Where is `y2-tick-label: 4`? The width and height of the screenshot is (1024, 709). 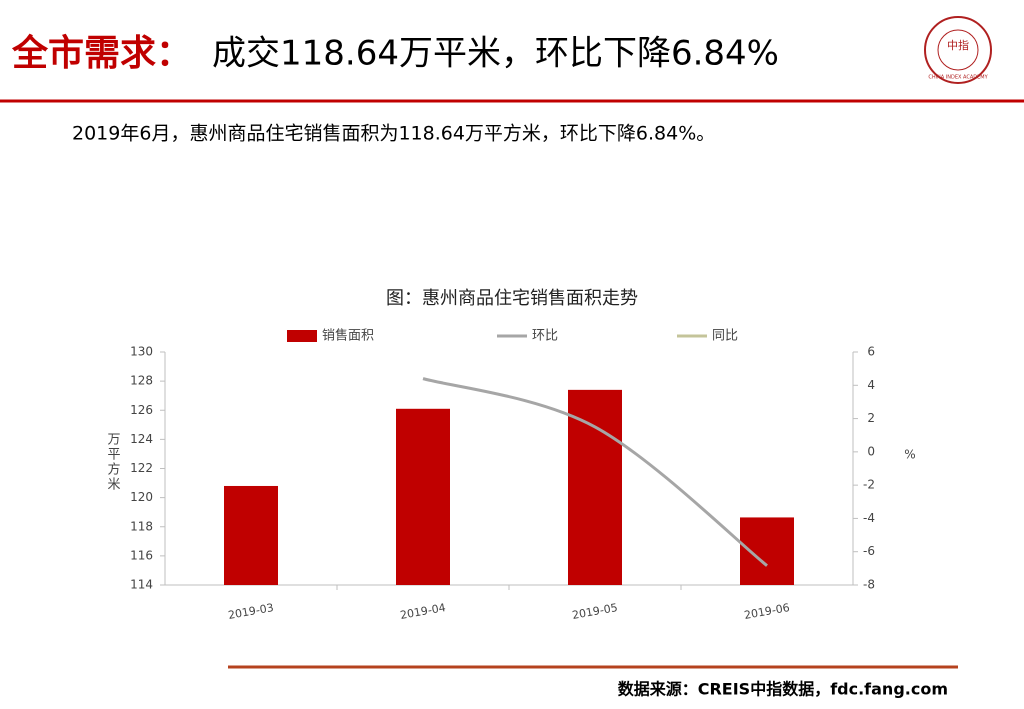
y2-tick-label: 4 is located at coordinates (871, 385).